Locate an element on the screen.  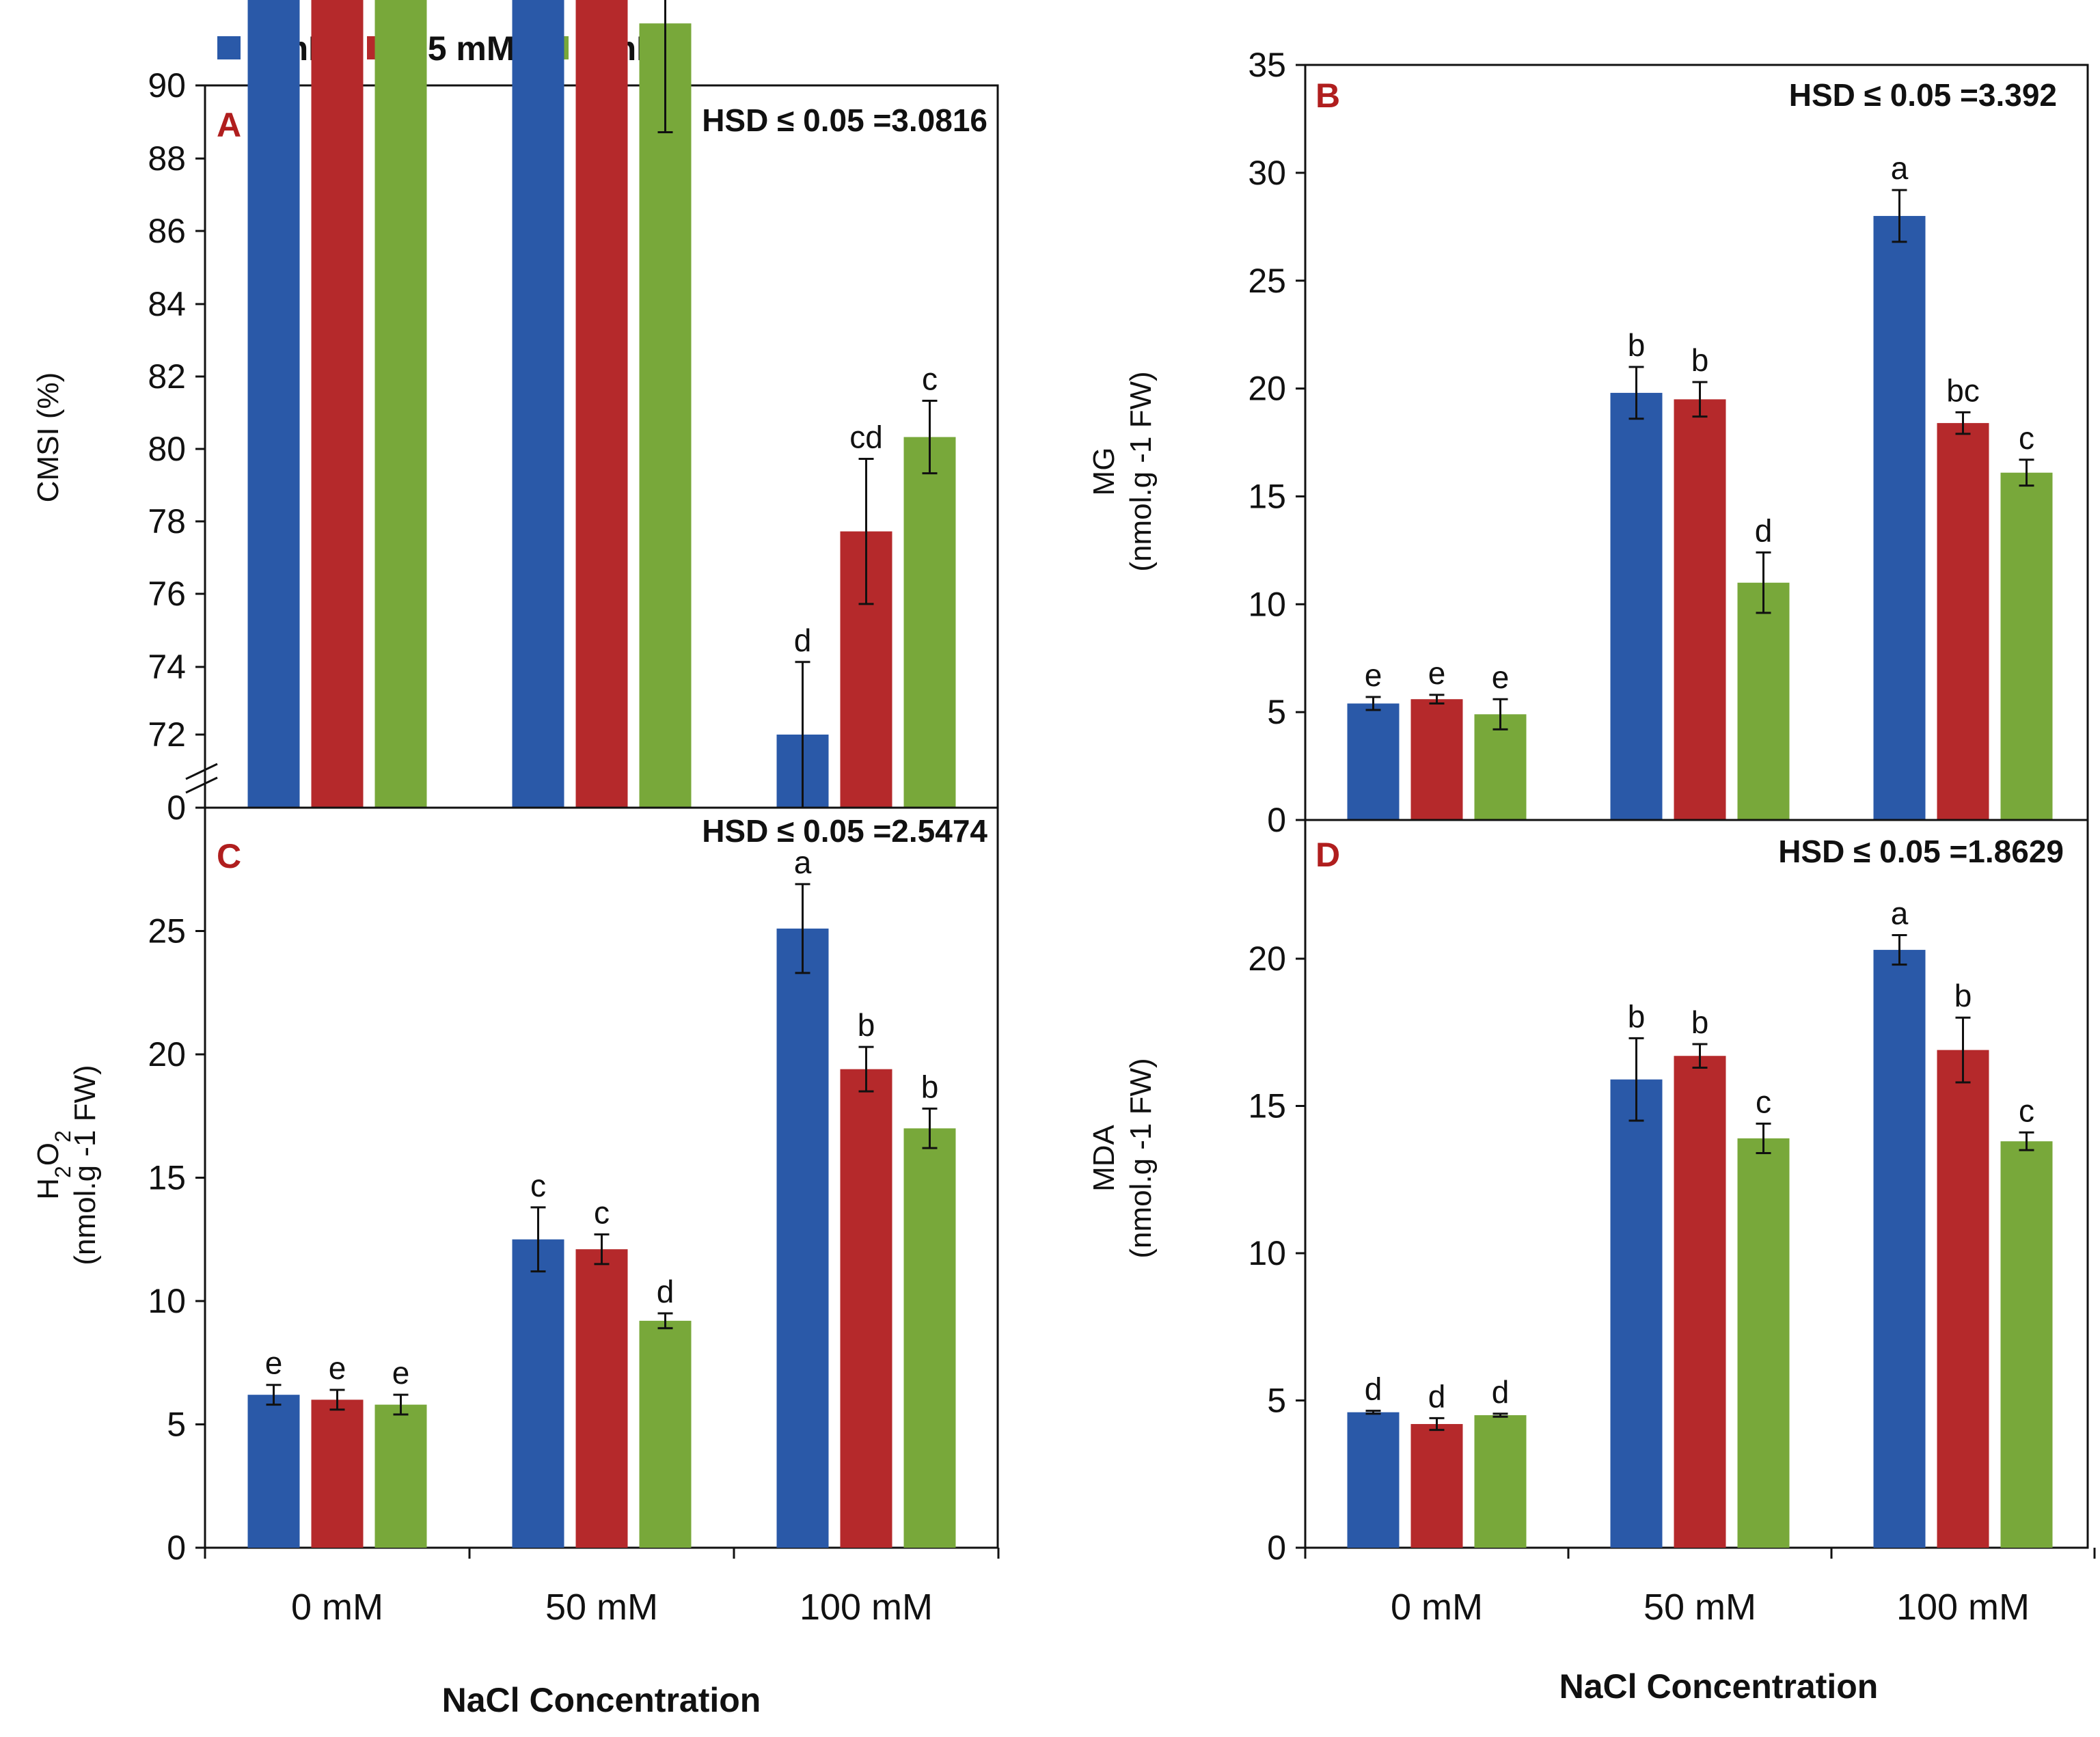
hsd-annotation: HSD ≤ 0.05 =2.5474 is located at coordinates (844, 831).